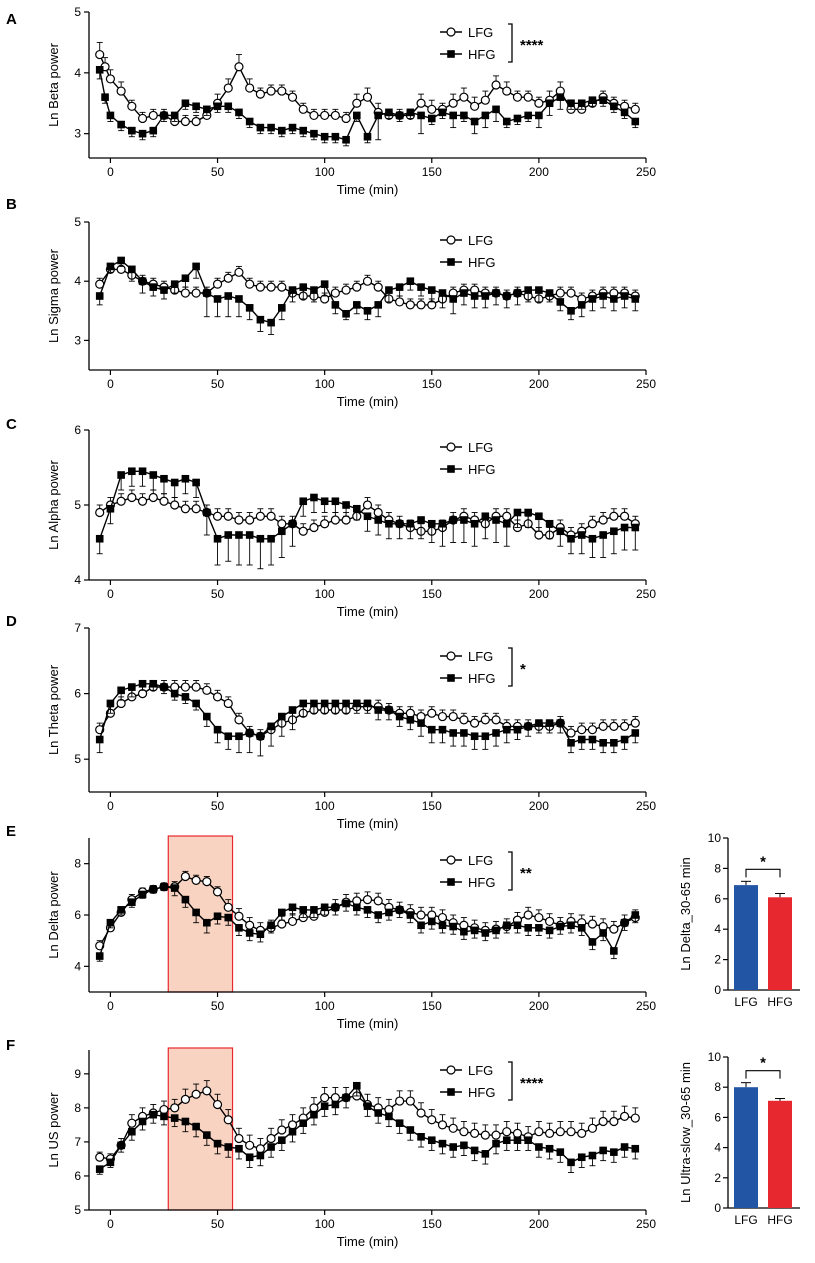  I want to click on y-tick-label: 0, so click(717, 990).